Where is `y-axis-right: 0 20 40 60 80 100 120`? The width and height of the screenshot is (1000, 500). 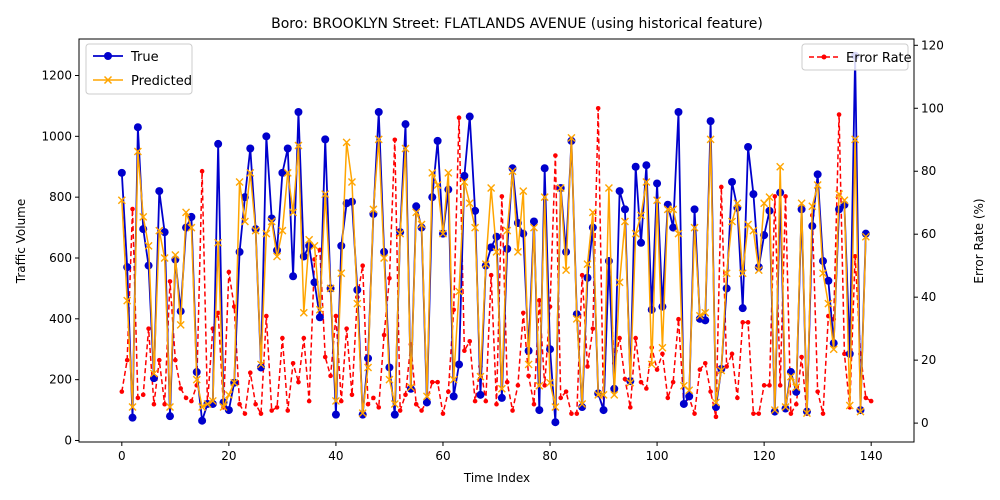
y-axis-right: 0 20 40 60 80 100 120 is located at coordinates (929, 234).